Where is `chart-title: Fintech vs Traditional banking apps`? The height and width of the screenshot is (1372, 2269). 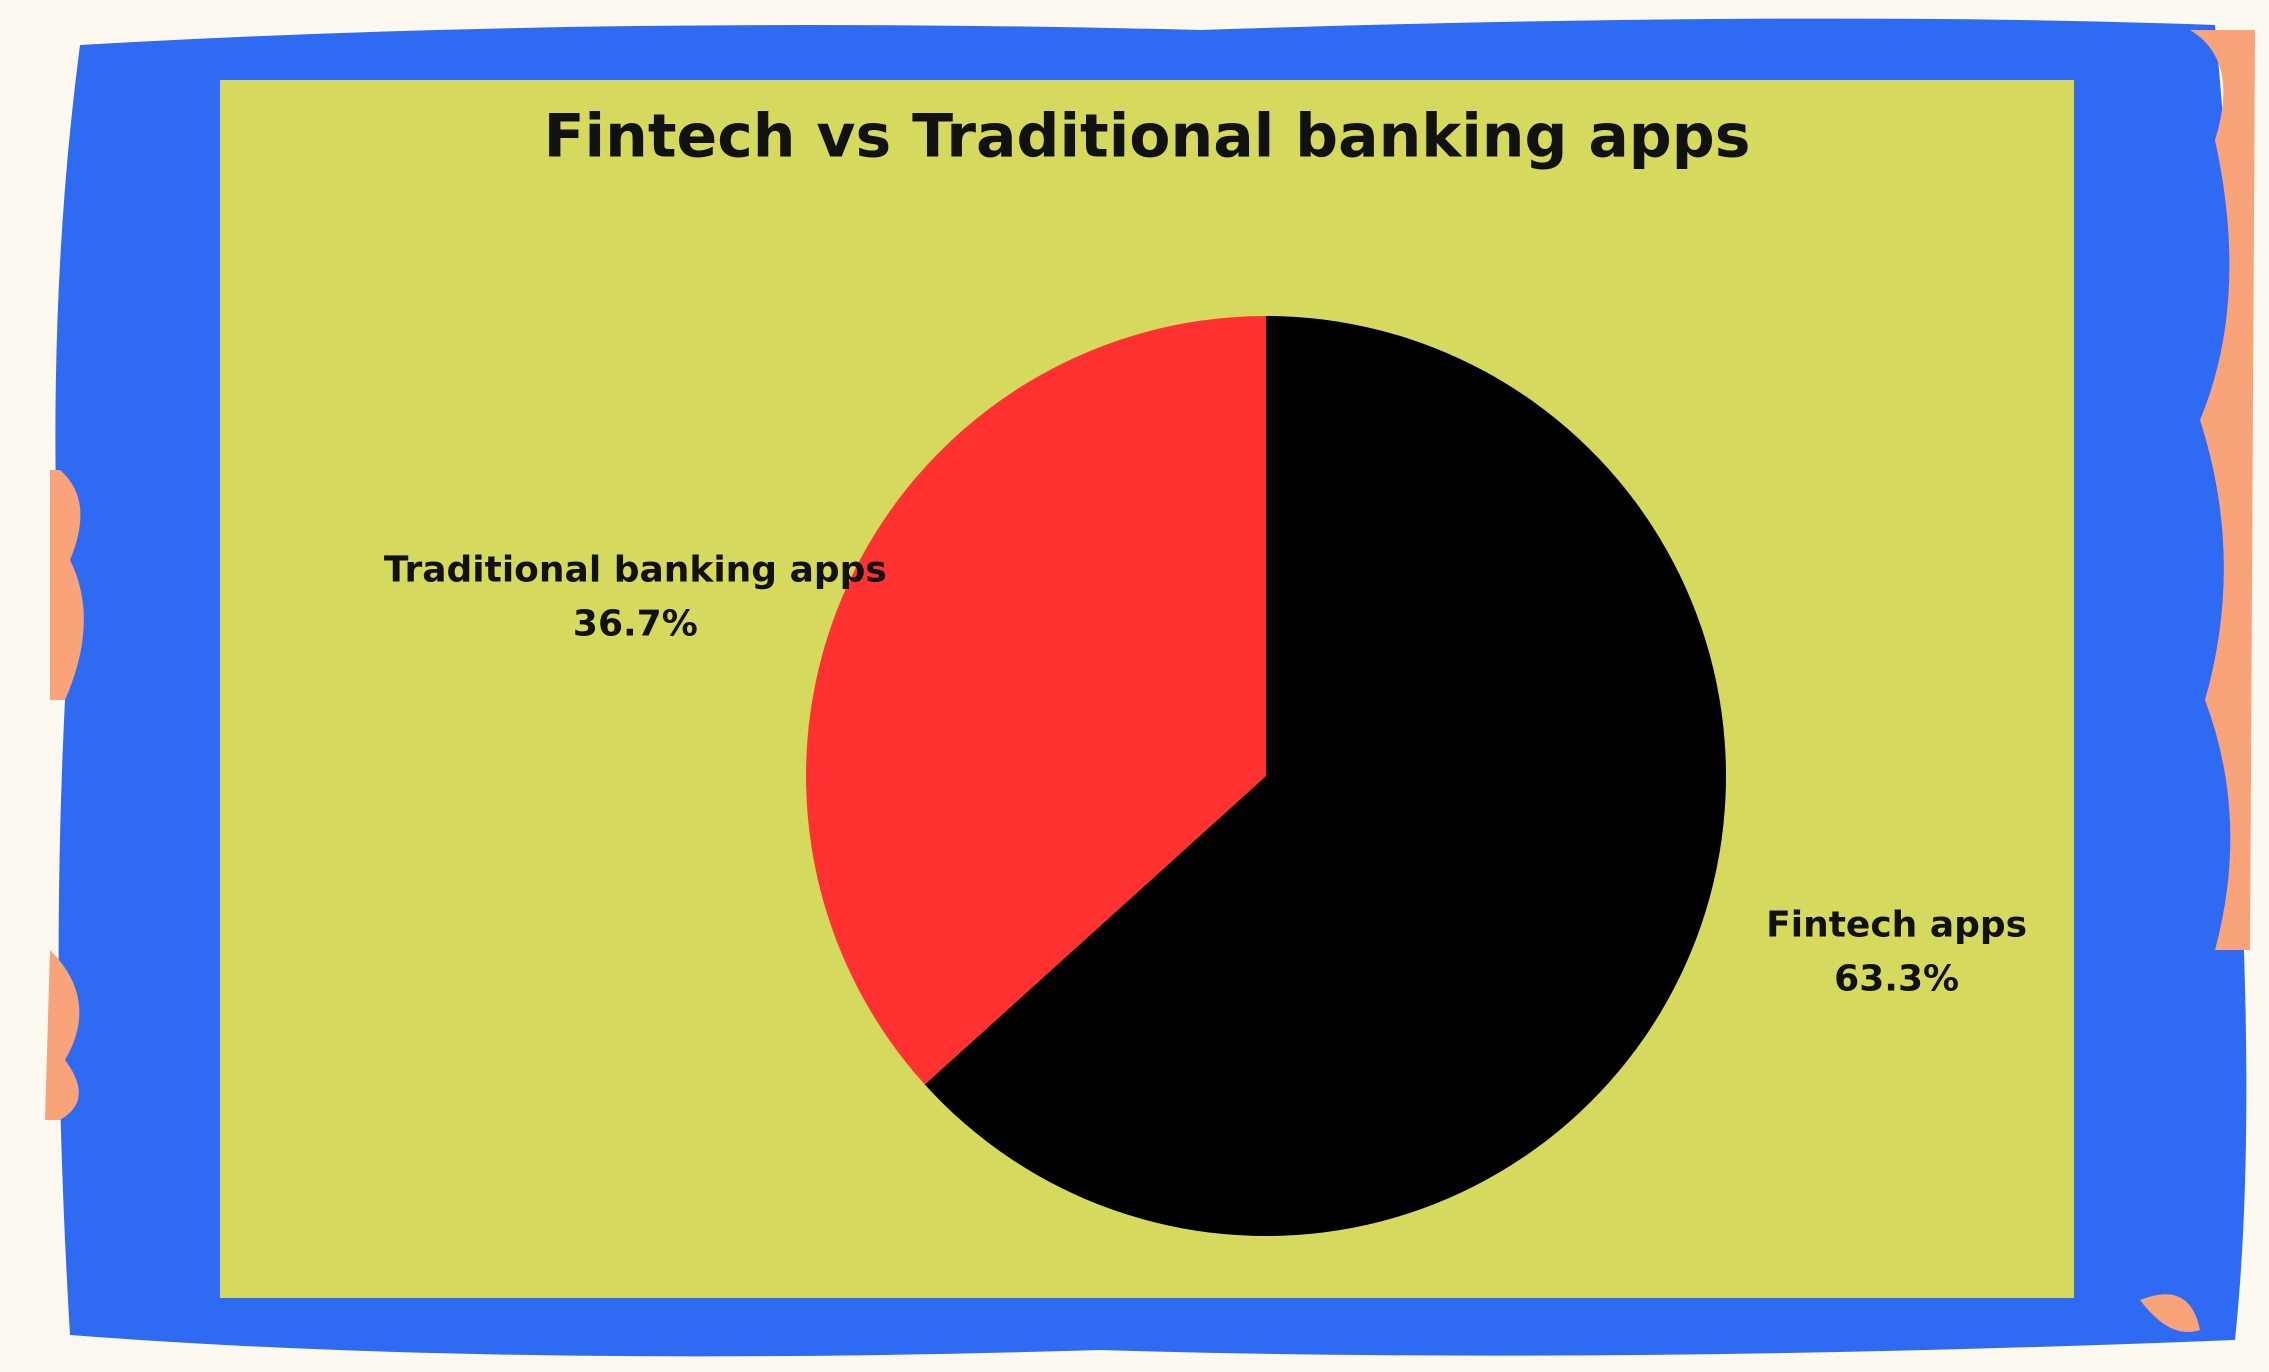 chart-title: Fintech vs Traditional banking apps is located at coordinates (1147, 137).